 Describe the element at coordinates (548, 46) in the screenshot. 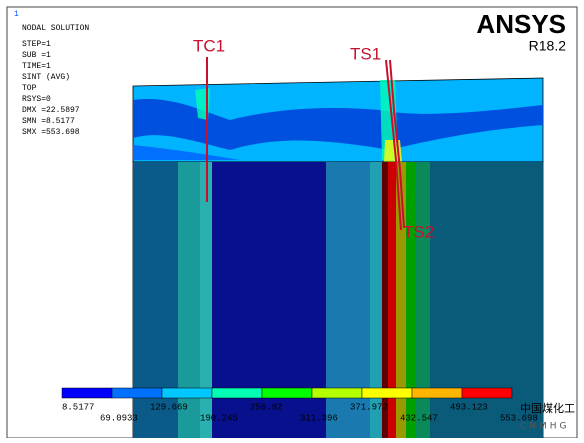

I see `version: R18.2` at that location.